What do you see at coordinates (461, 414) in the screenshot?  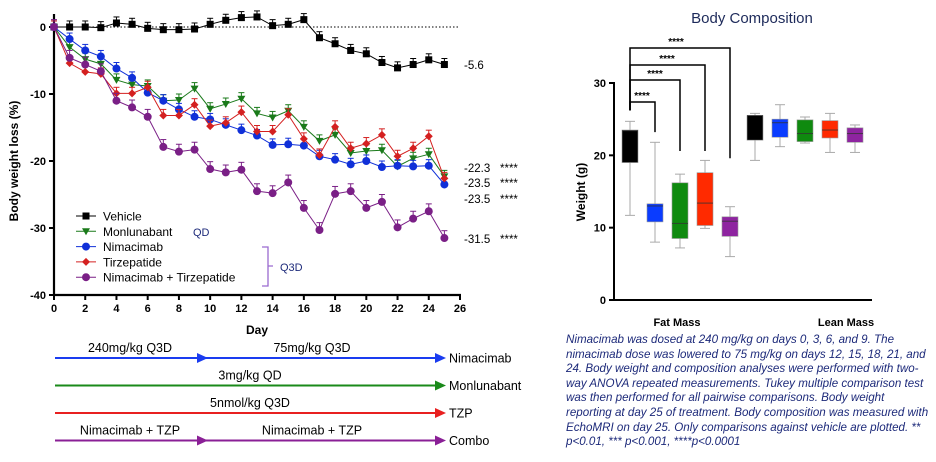 I see `treatment-label: TZP` at bounding box center [461, 414].